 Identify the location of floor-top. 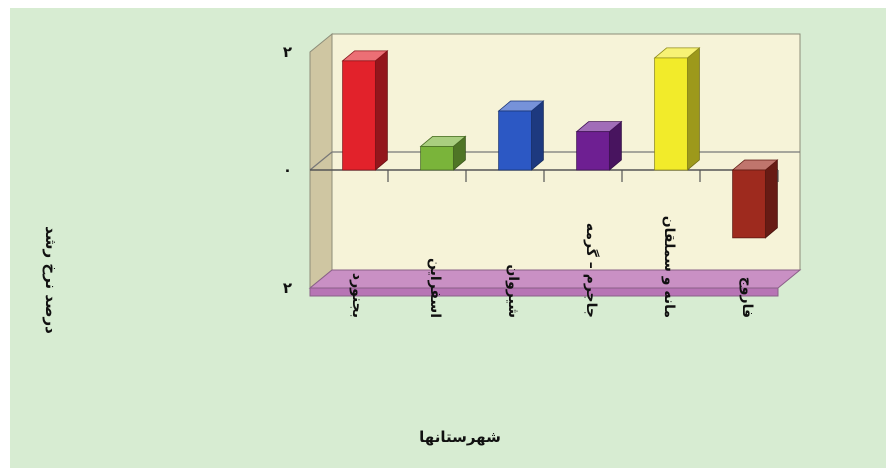
(555, 279).